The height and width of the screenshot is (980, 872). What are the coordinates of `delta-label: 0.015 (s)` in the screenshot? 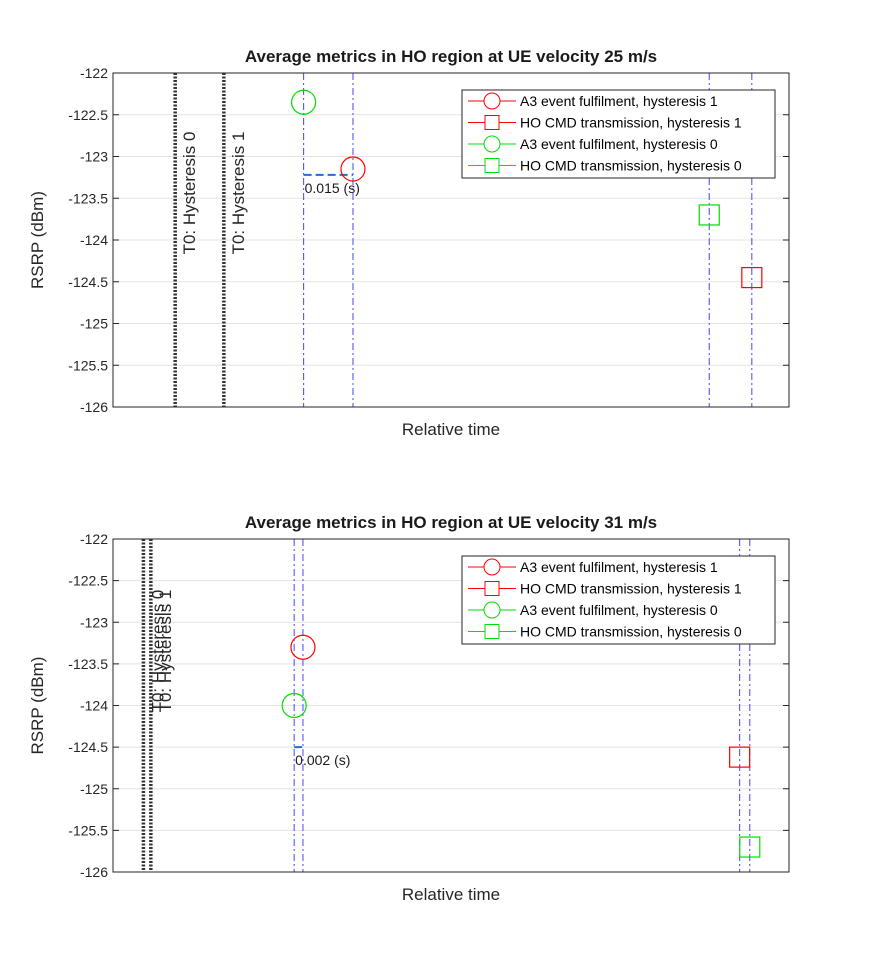 It's located at (332, 188).